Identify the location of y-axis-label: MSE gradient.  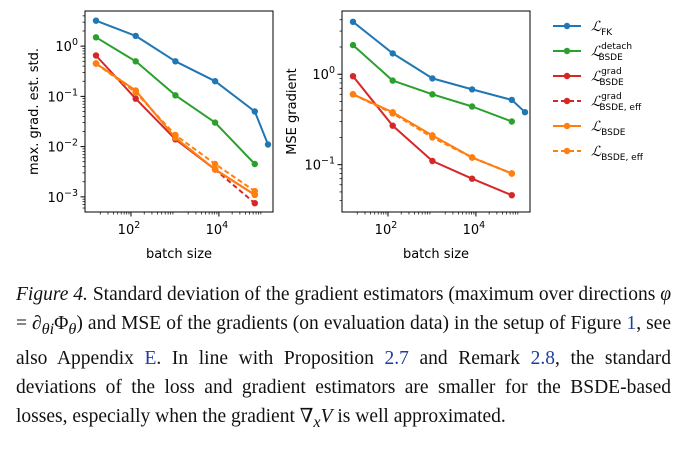
(292, 111).